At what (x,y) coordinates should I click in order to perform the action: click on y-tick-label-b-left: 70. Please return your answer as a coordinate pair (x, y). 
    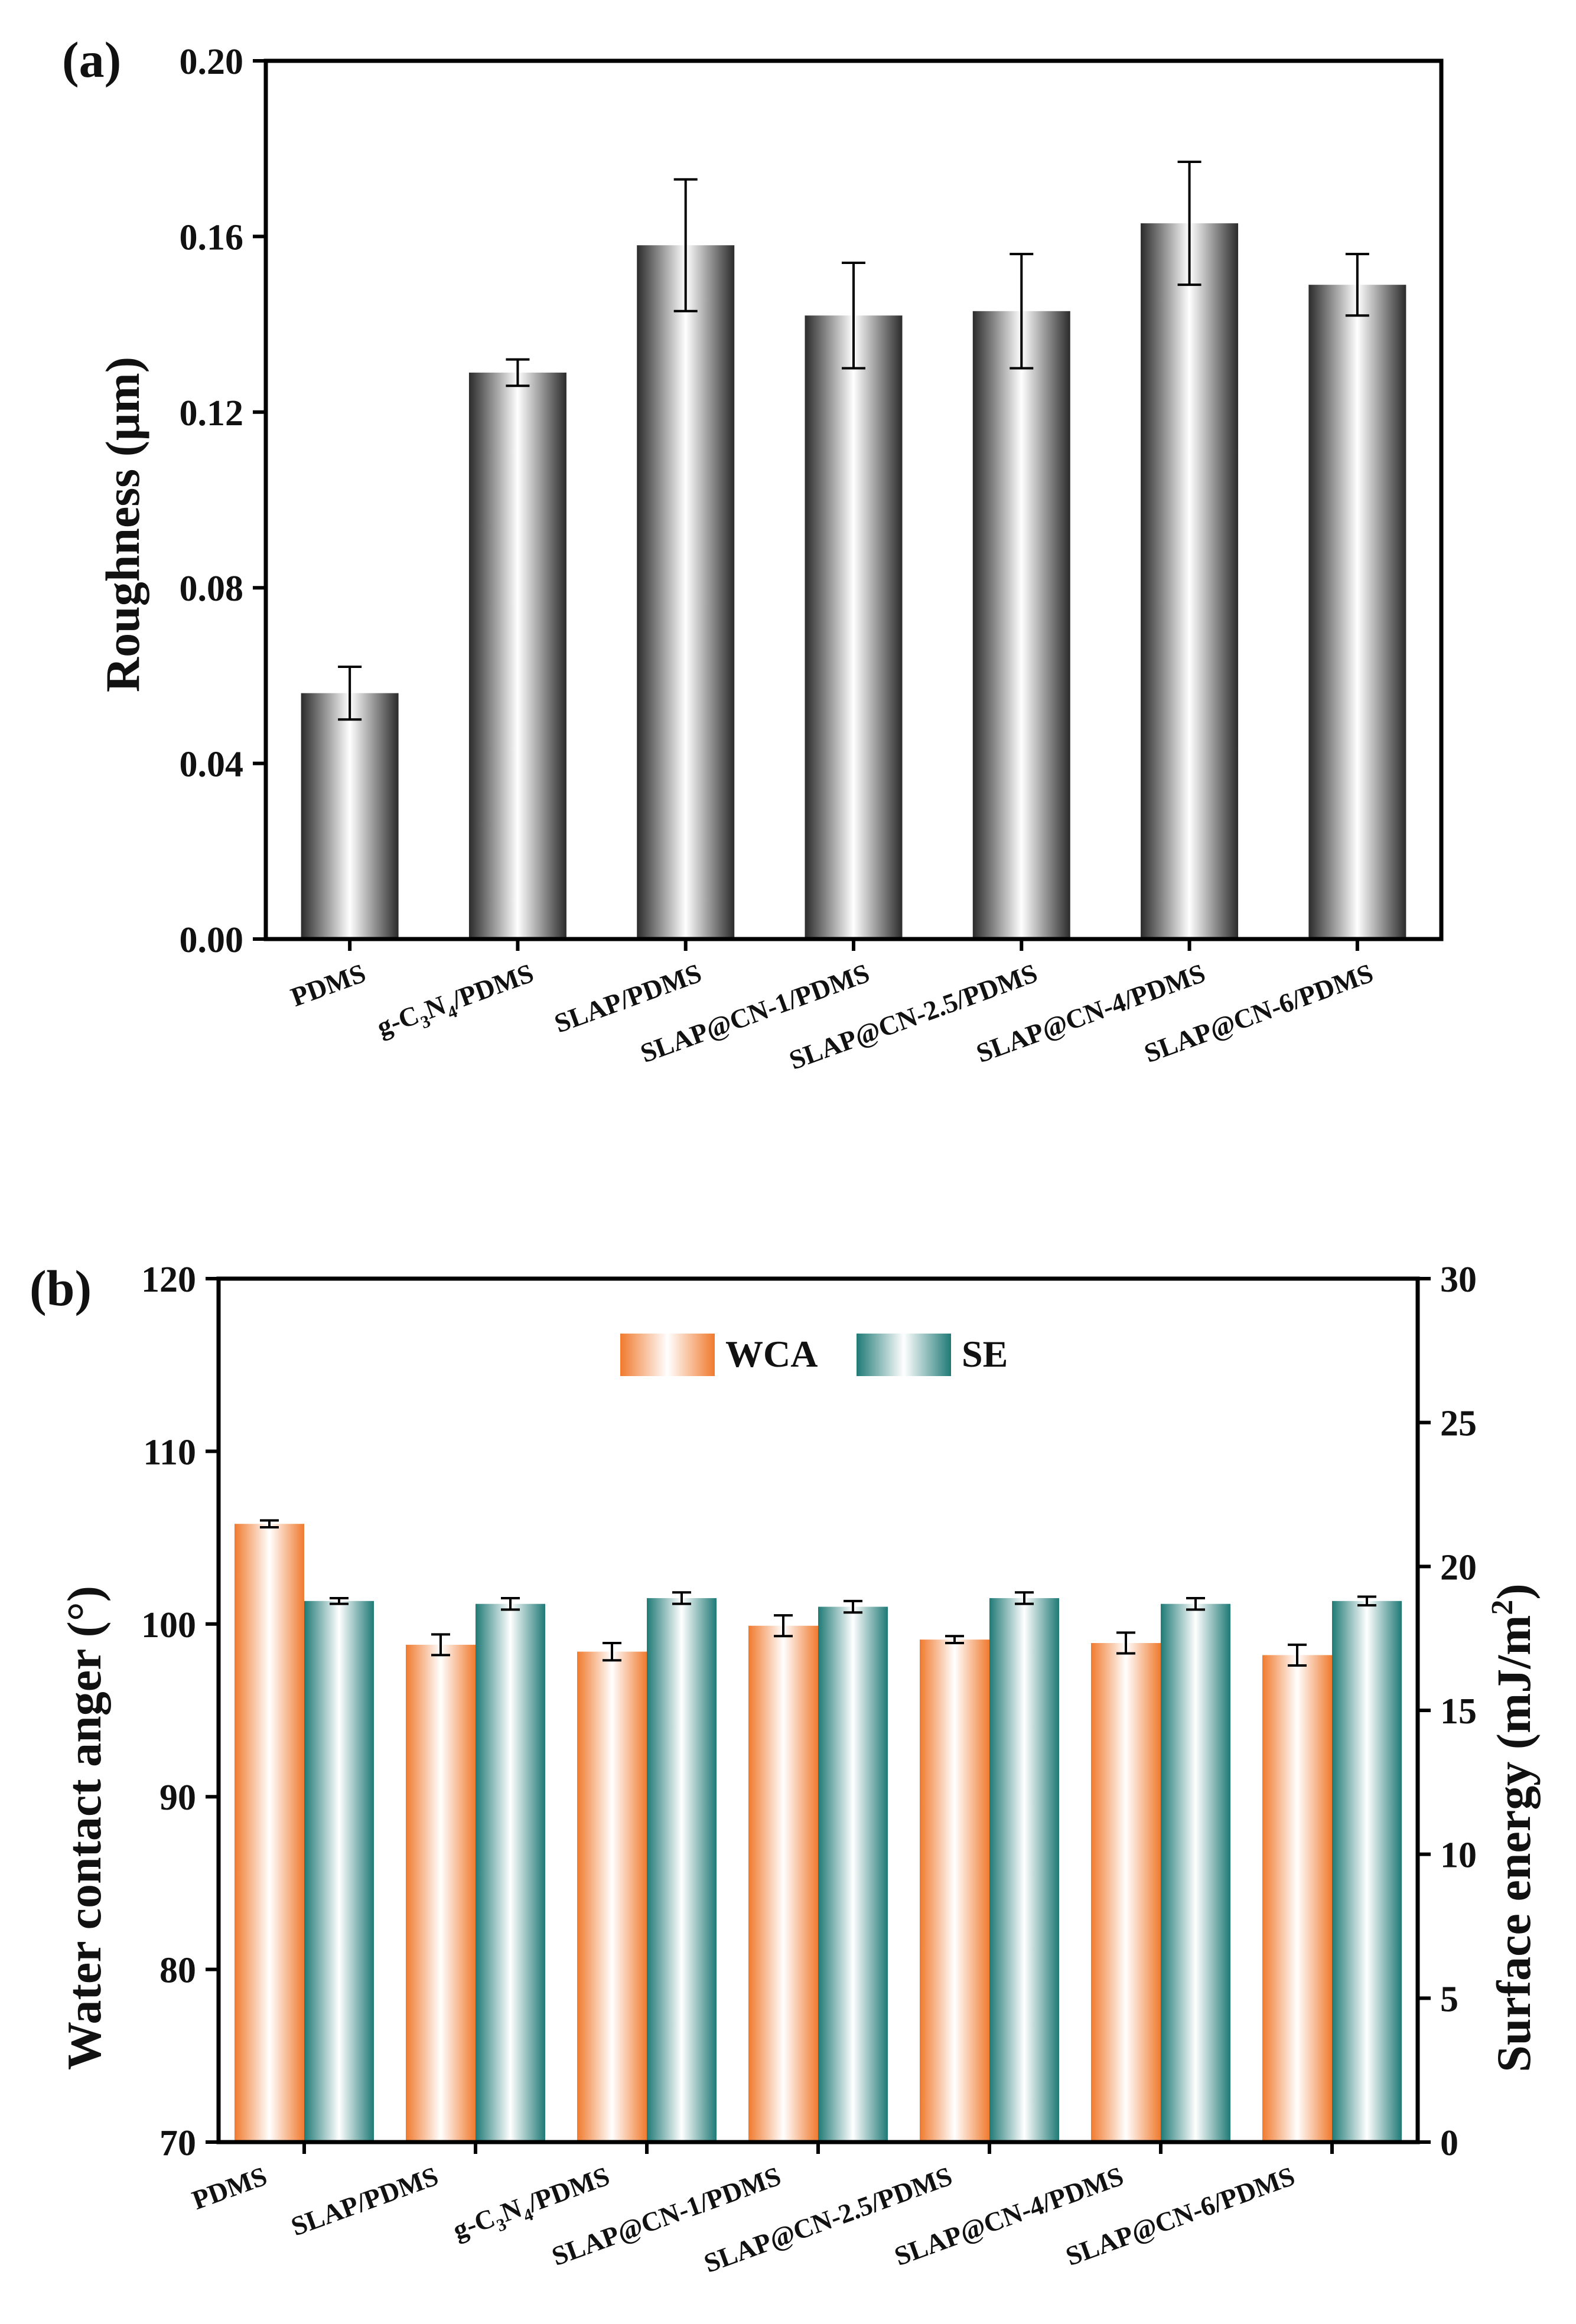
    Looking at the image, I should click on (177, 2143).